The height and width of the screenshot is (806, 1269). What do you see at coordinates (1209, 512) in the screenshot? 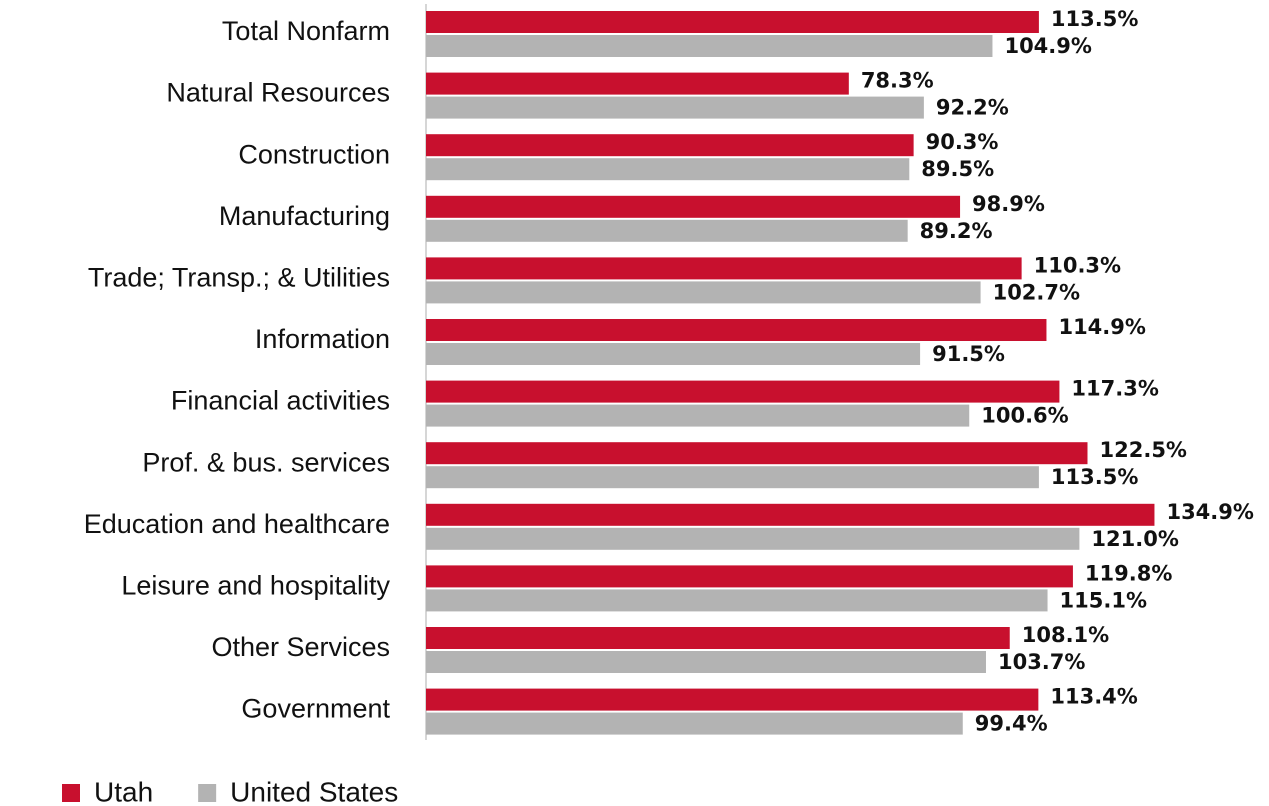
I see `value-label: 134.9%` at bounding box center [1209, 512].